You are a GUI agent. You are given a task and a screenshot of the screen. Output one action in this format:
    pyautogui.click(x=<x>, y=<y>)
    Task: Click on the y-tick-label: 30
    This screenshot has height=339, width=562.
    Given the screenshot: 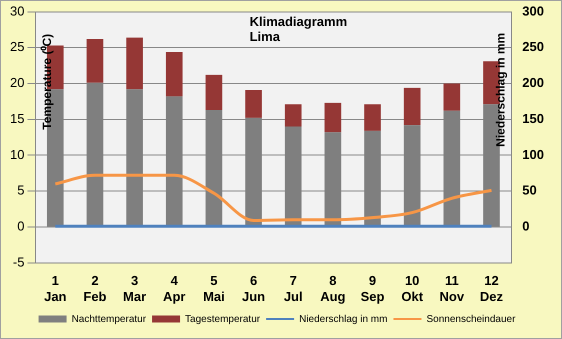 What is the action you would take?
    pyautogui.click(x=17, y=10)
    